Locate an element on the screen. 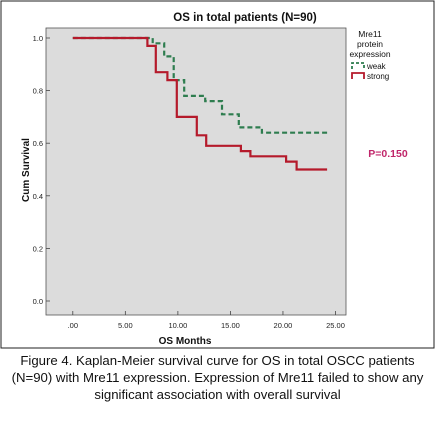 The width and height of the screenshot is (435, 422). y-tick-label: 0.4 is located at coordinates (38, 196).